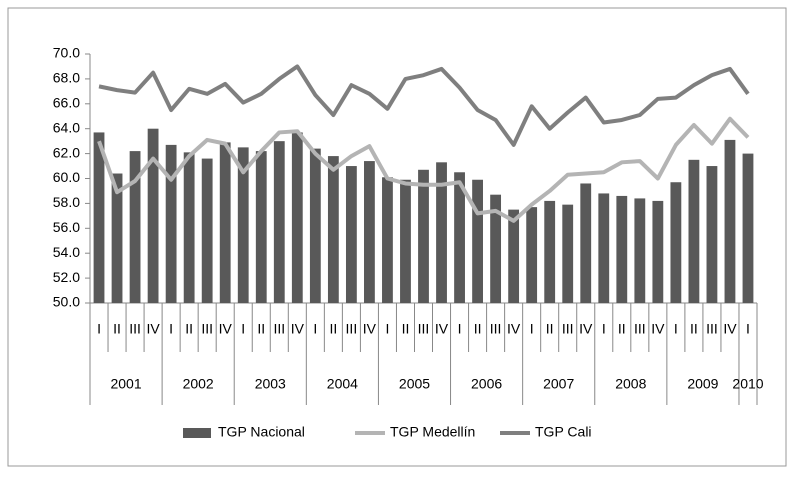 The height and width of the screenshot is (479, 795). I want to click on year-label: 2006, so click(486, 384).